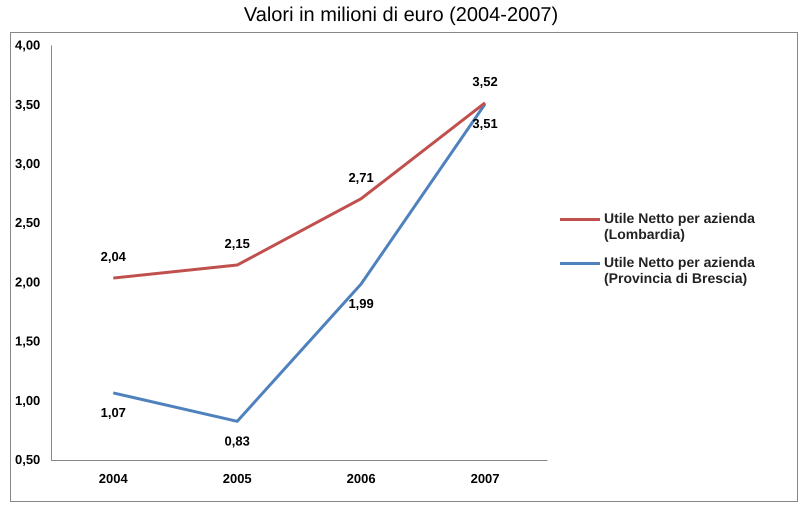 The image size is (802, 505). What do you see at coordinates (27, 341) in the screenshot?
I see `y-tick-label: 1,50` at bounding box center [27, 341].